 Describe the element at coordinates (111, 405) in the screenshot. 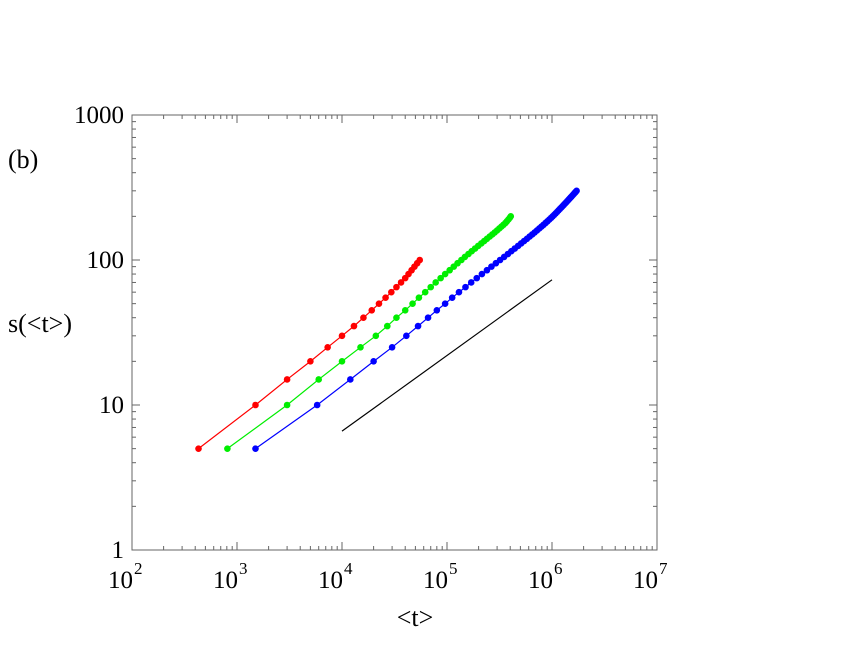

I see `y-tick-label: 10` at that location.